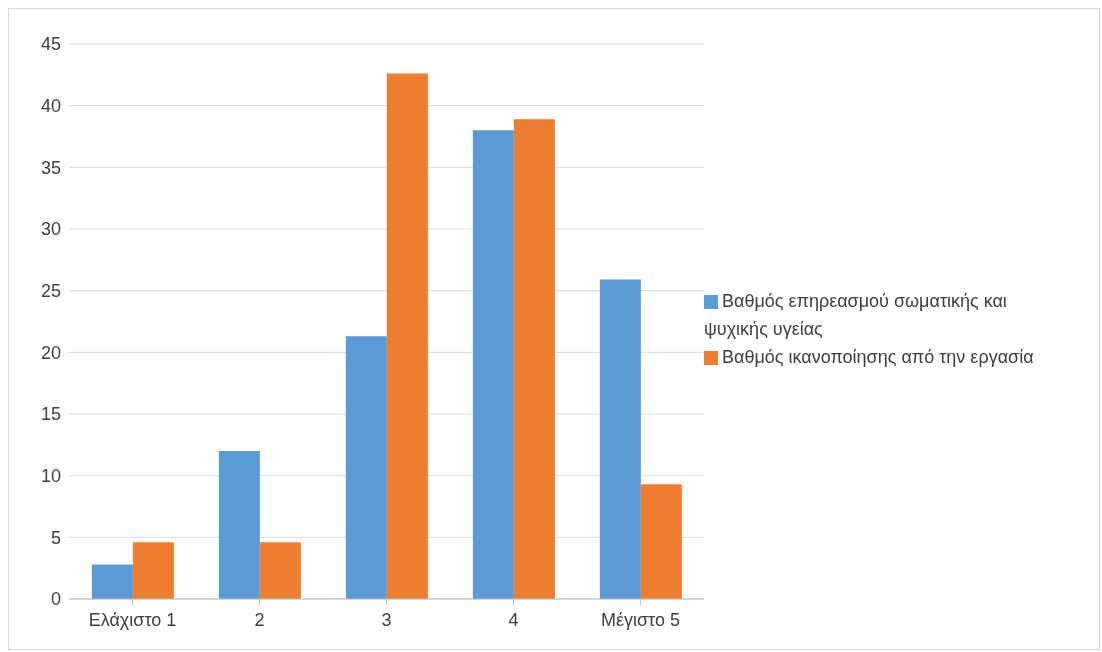 This screenshot has height=652, width=1102. What do you see at coordinates (132, 619) in the screenshot?
I see `x-tick-label: Ελάχιστο 1` at bounding box center [132, 619].